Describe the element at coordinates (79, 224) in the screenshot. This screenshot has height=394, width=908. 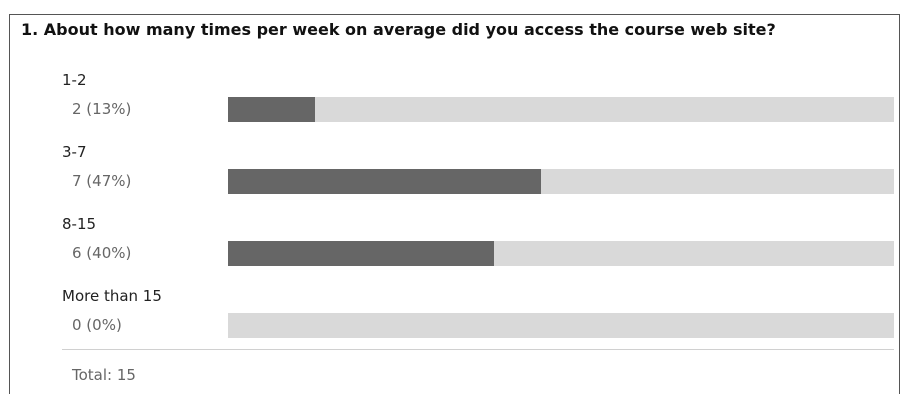
I see `option-label-8-15: 8-15` at that location.